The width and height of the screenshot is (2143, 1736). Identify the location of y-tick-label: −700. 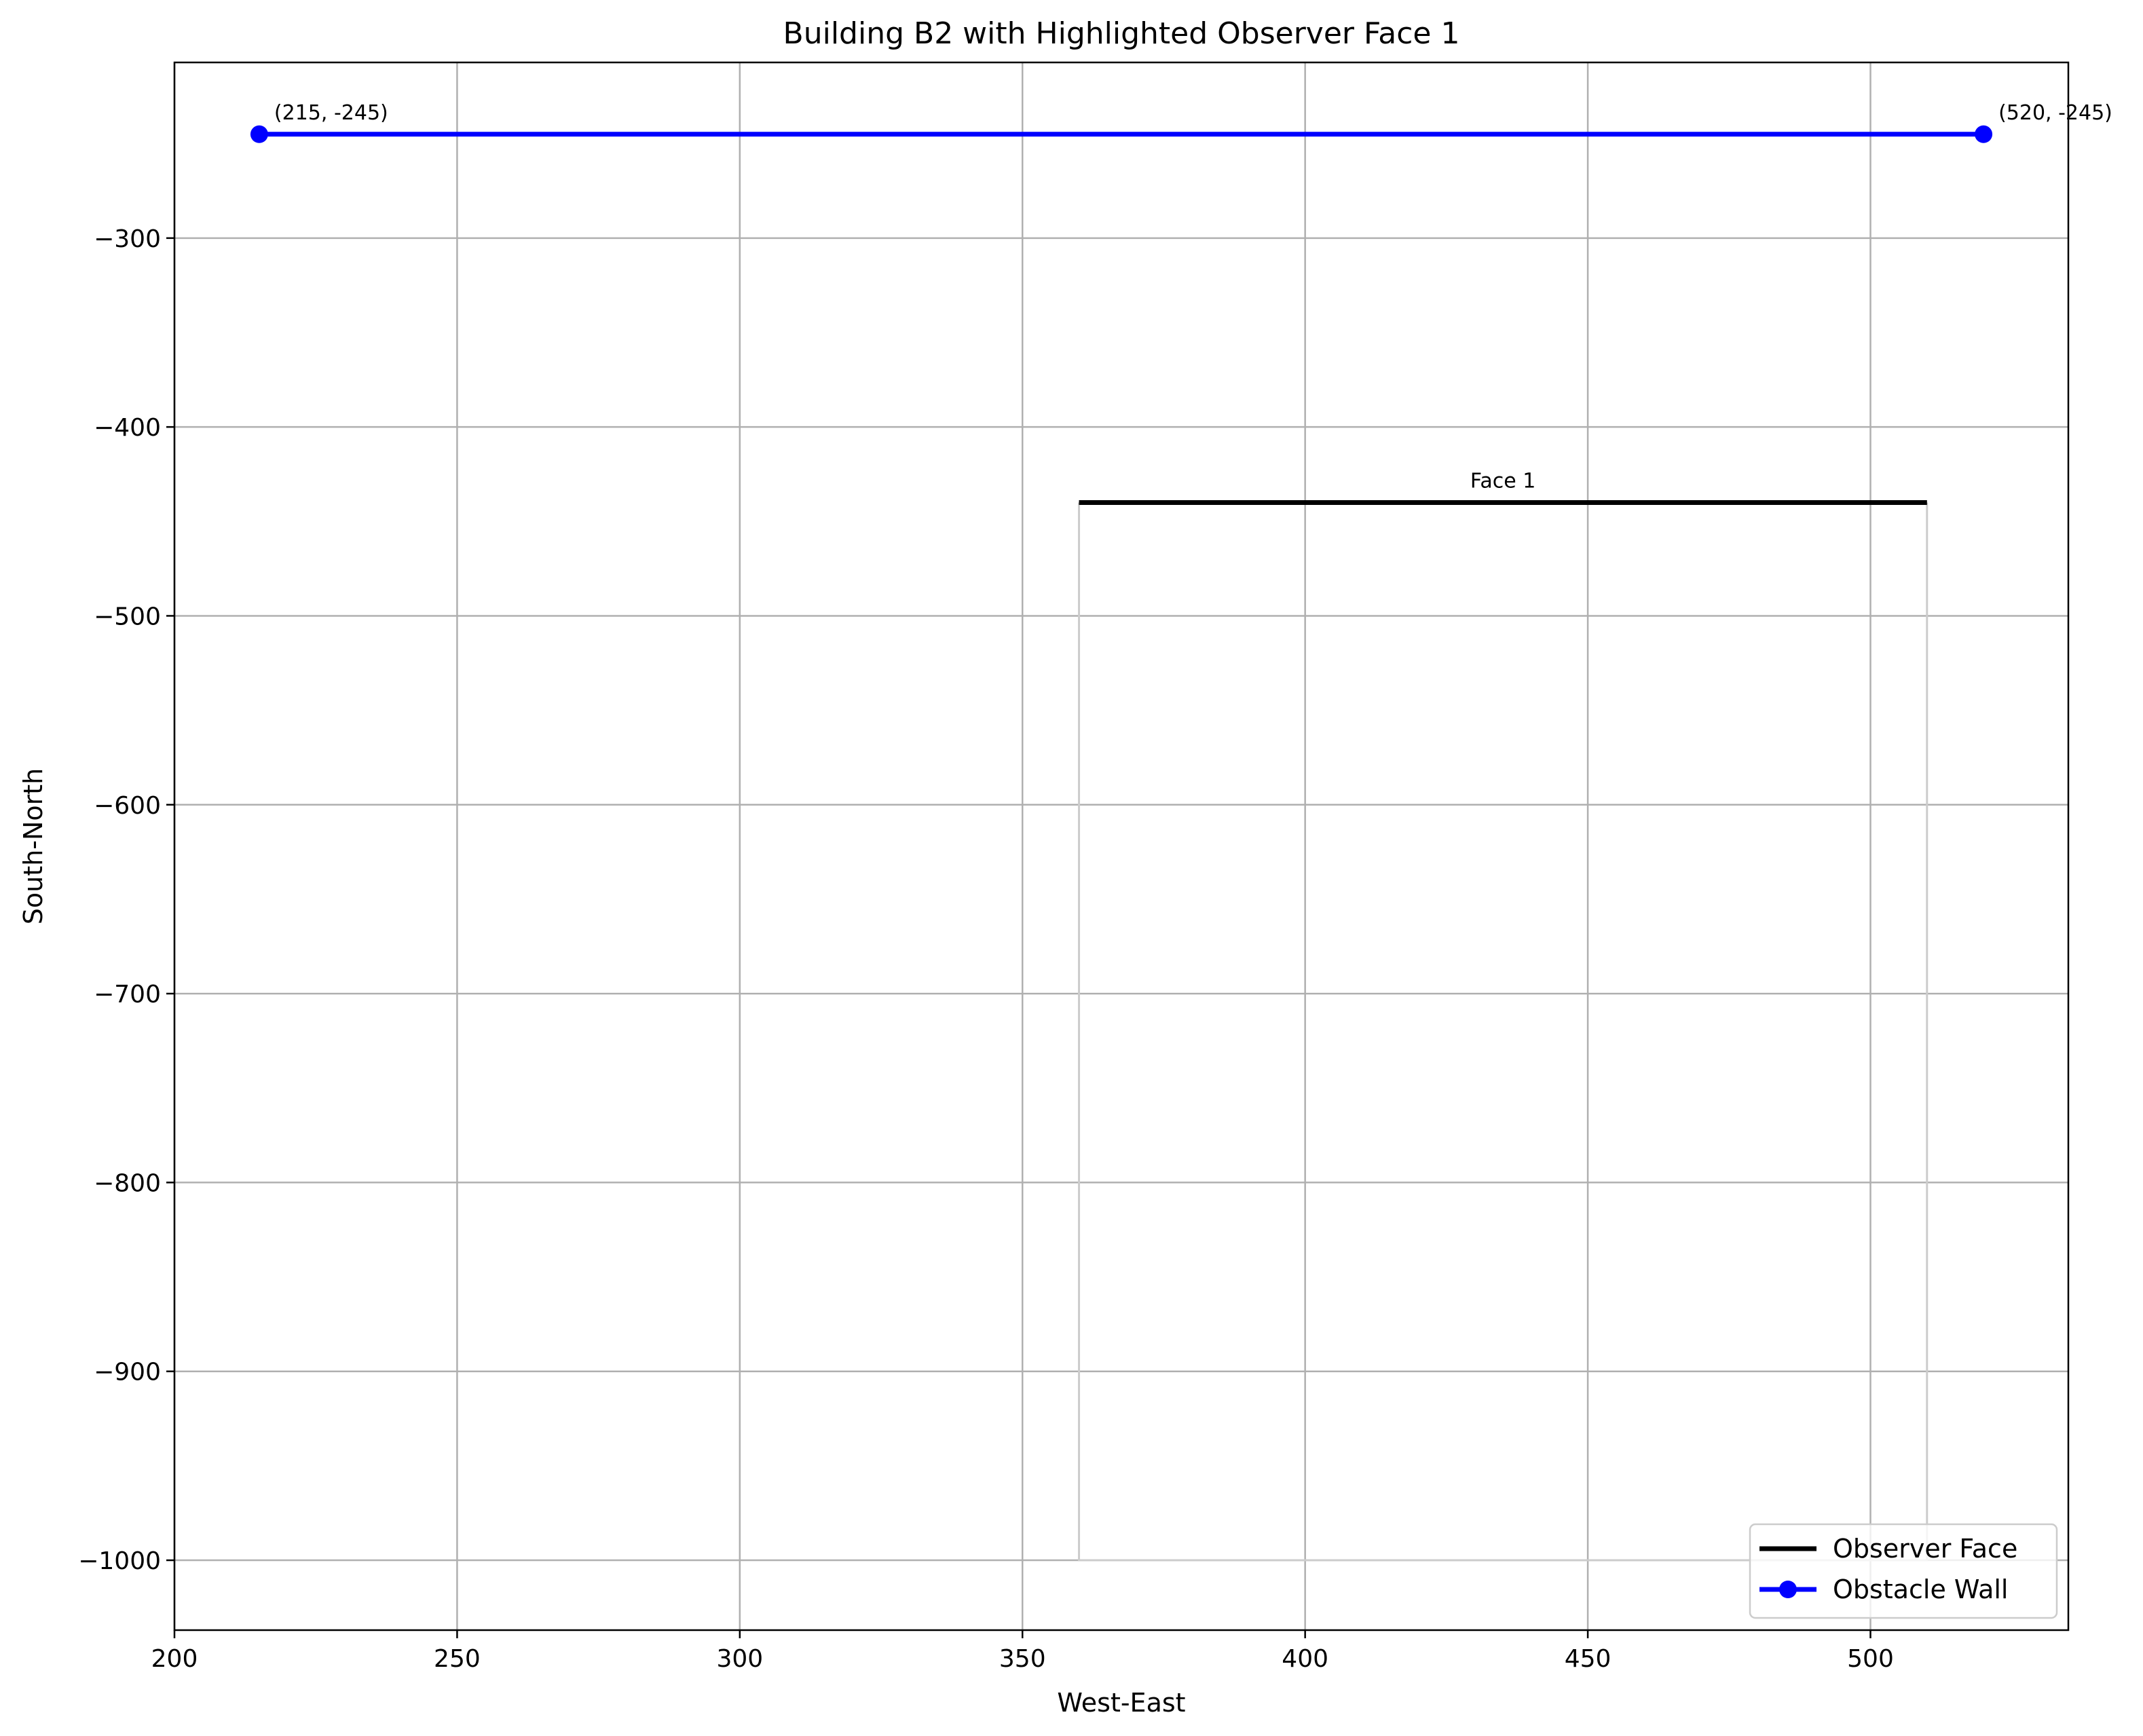
(127, 995).